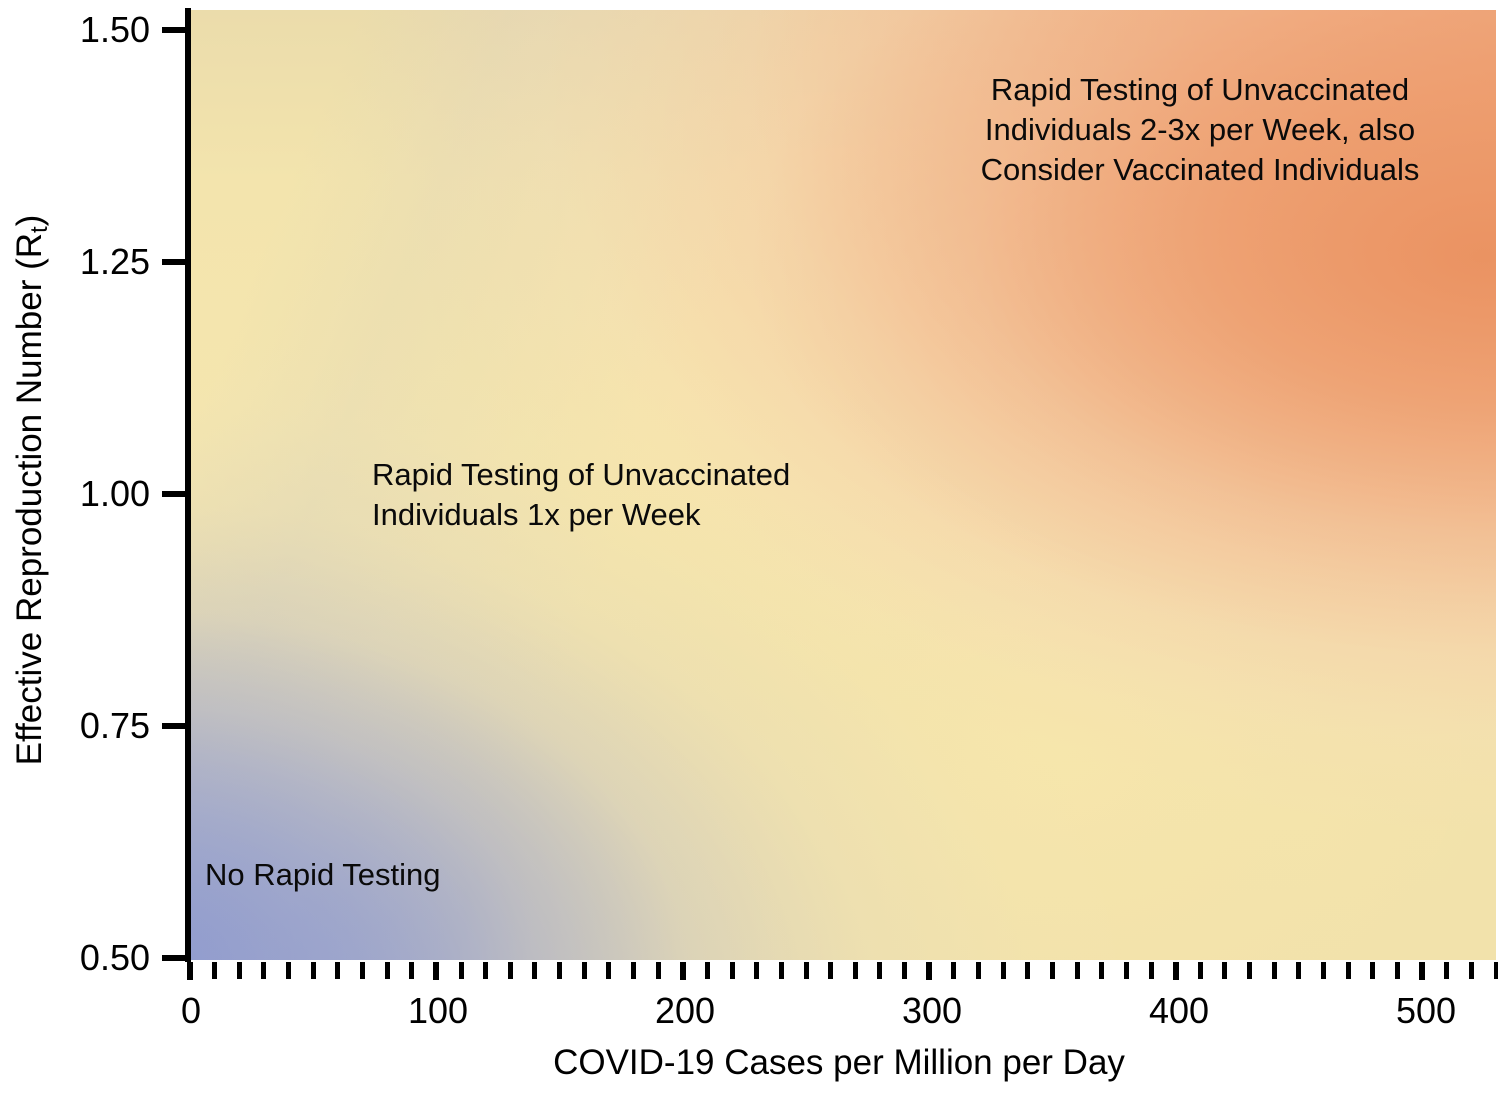 This screenshot has width=1498, height=1096. I want to click on y-axis-title-end: ), so click(29, 220).